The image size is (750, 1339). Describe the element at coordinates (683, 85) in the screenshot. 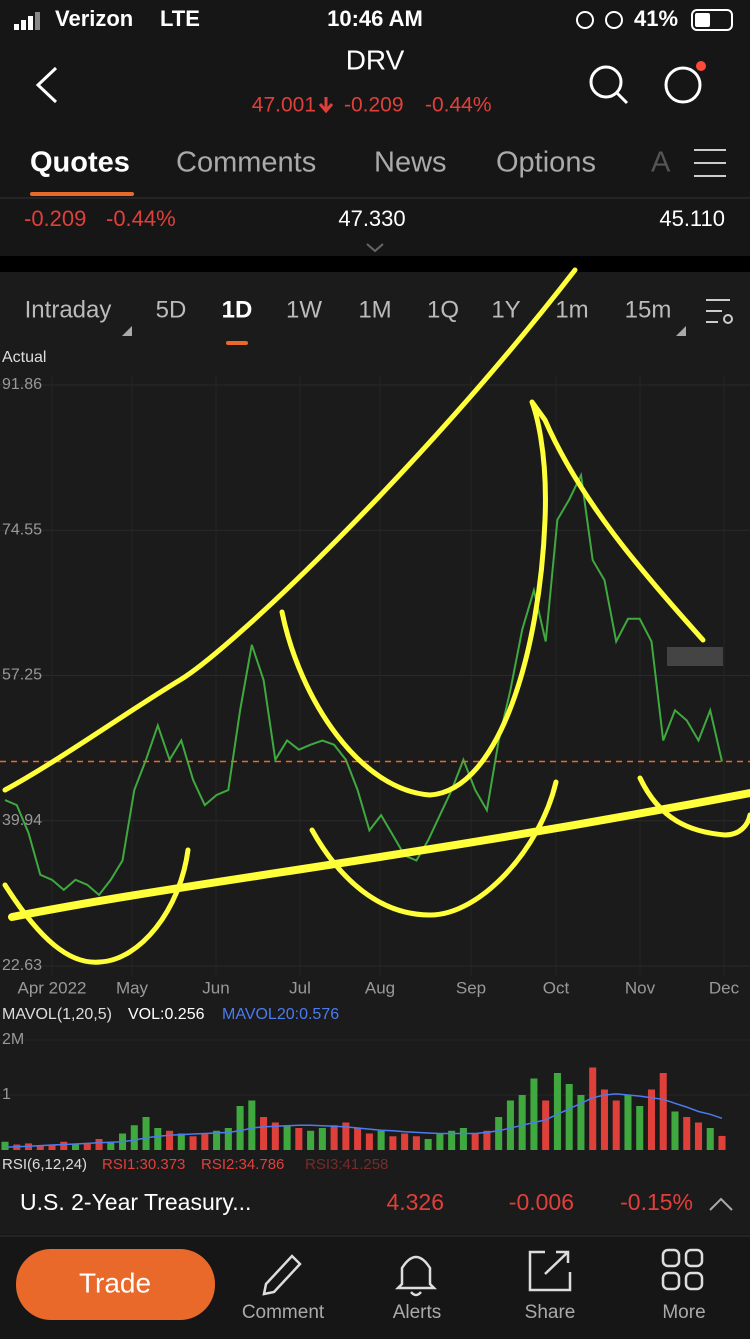

I see `chat-button` at that location.